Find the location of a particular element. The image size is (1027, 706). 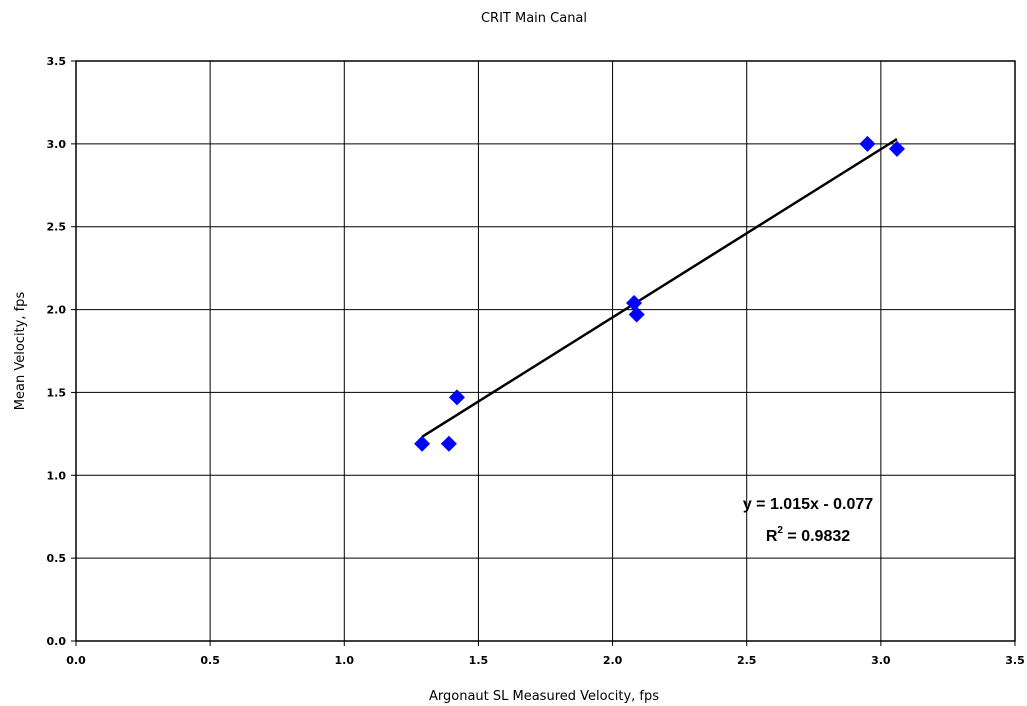

r-squared-value: = 0.9832 is located at coordinates (816, 536).